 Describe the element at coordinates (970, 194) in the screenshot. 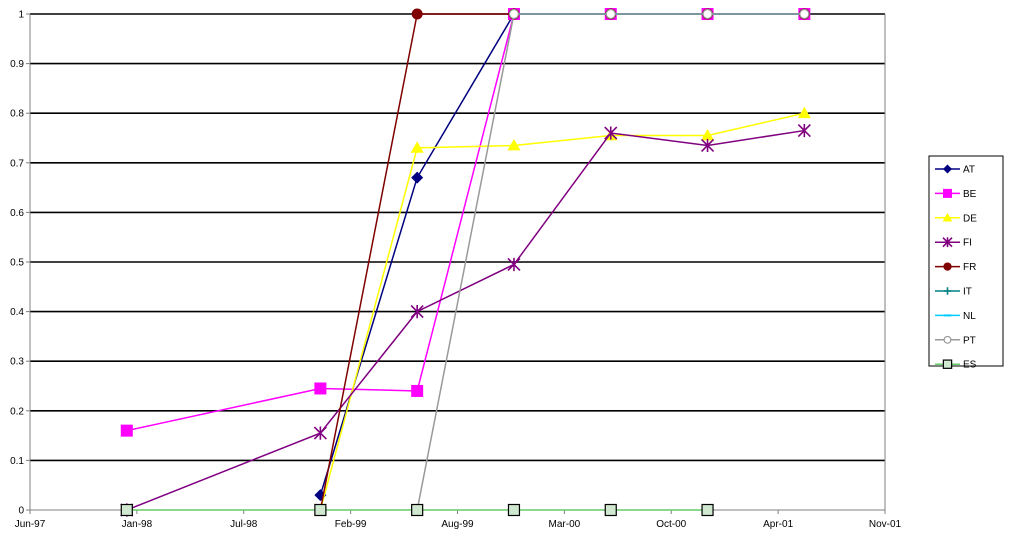

I see `legend-label: BE` at that location.